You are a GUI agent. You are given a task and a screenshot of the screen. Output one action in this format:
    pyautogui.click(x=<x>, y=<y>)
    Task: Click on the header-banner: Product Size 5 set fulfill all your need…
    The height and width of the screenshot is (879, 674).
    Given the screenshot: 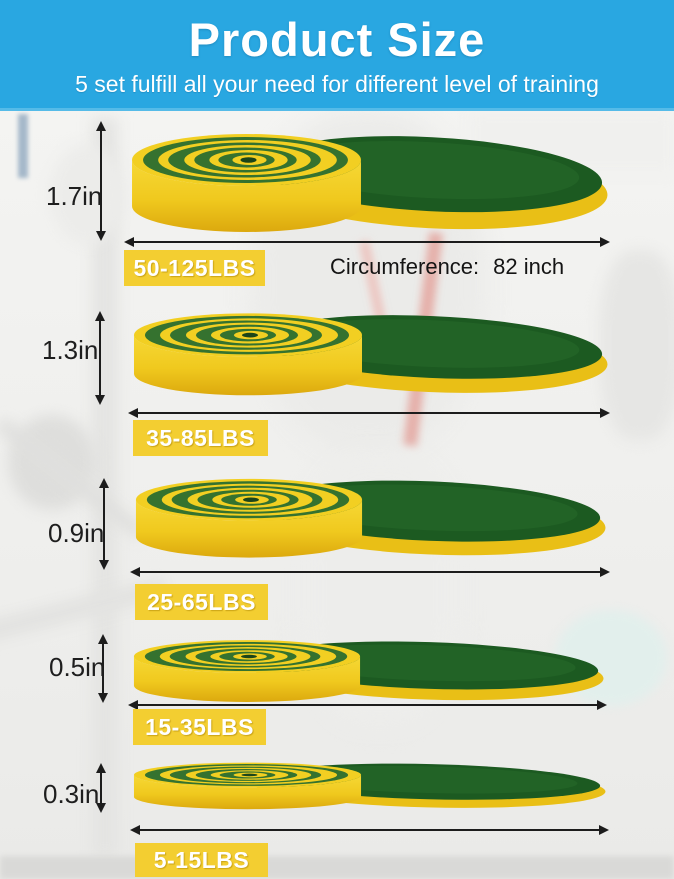 What is the action you would take?
    pyautogui.click(x=337, y=55)
    